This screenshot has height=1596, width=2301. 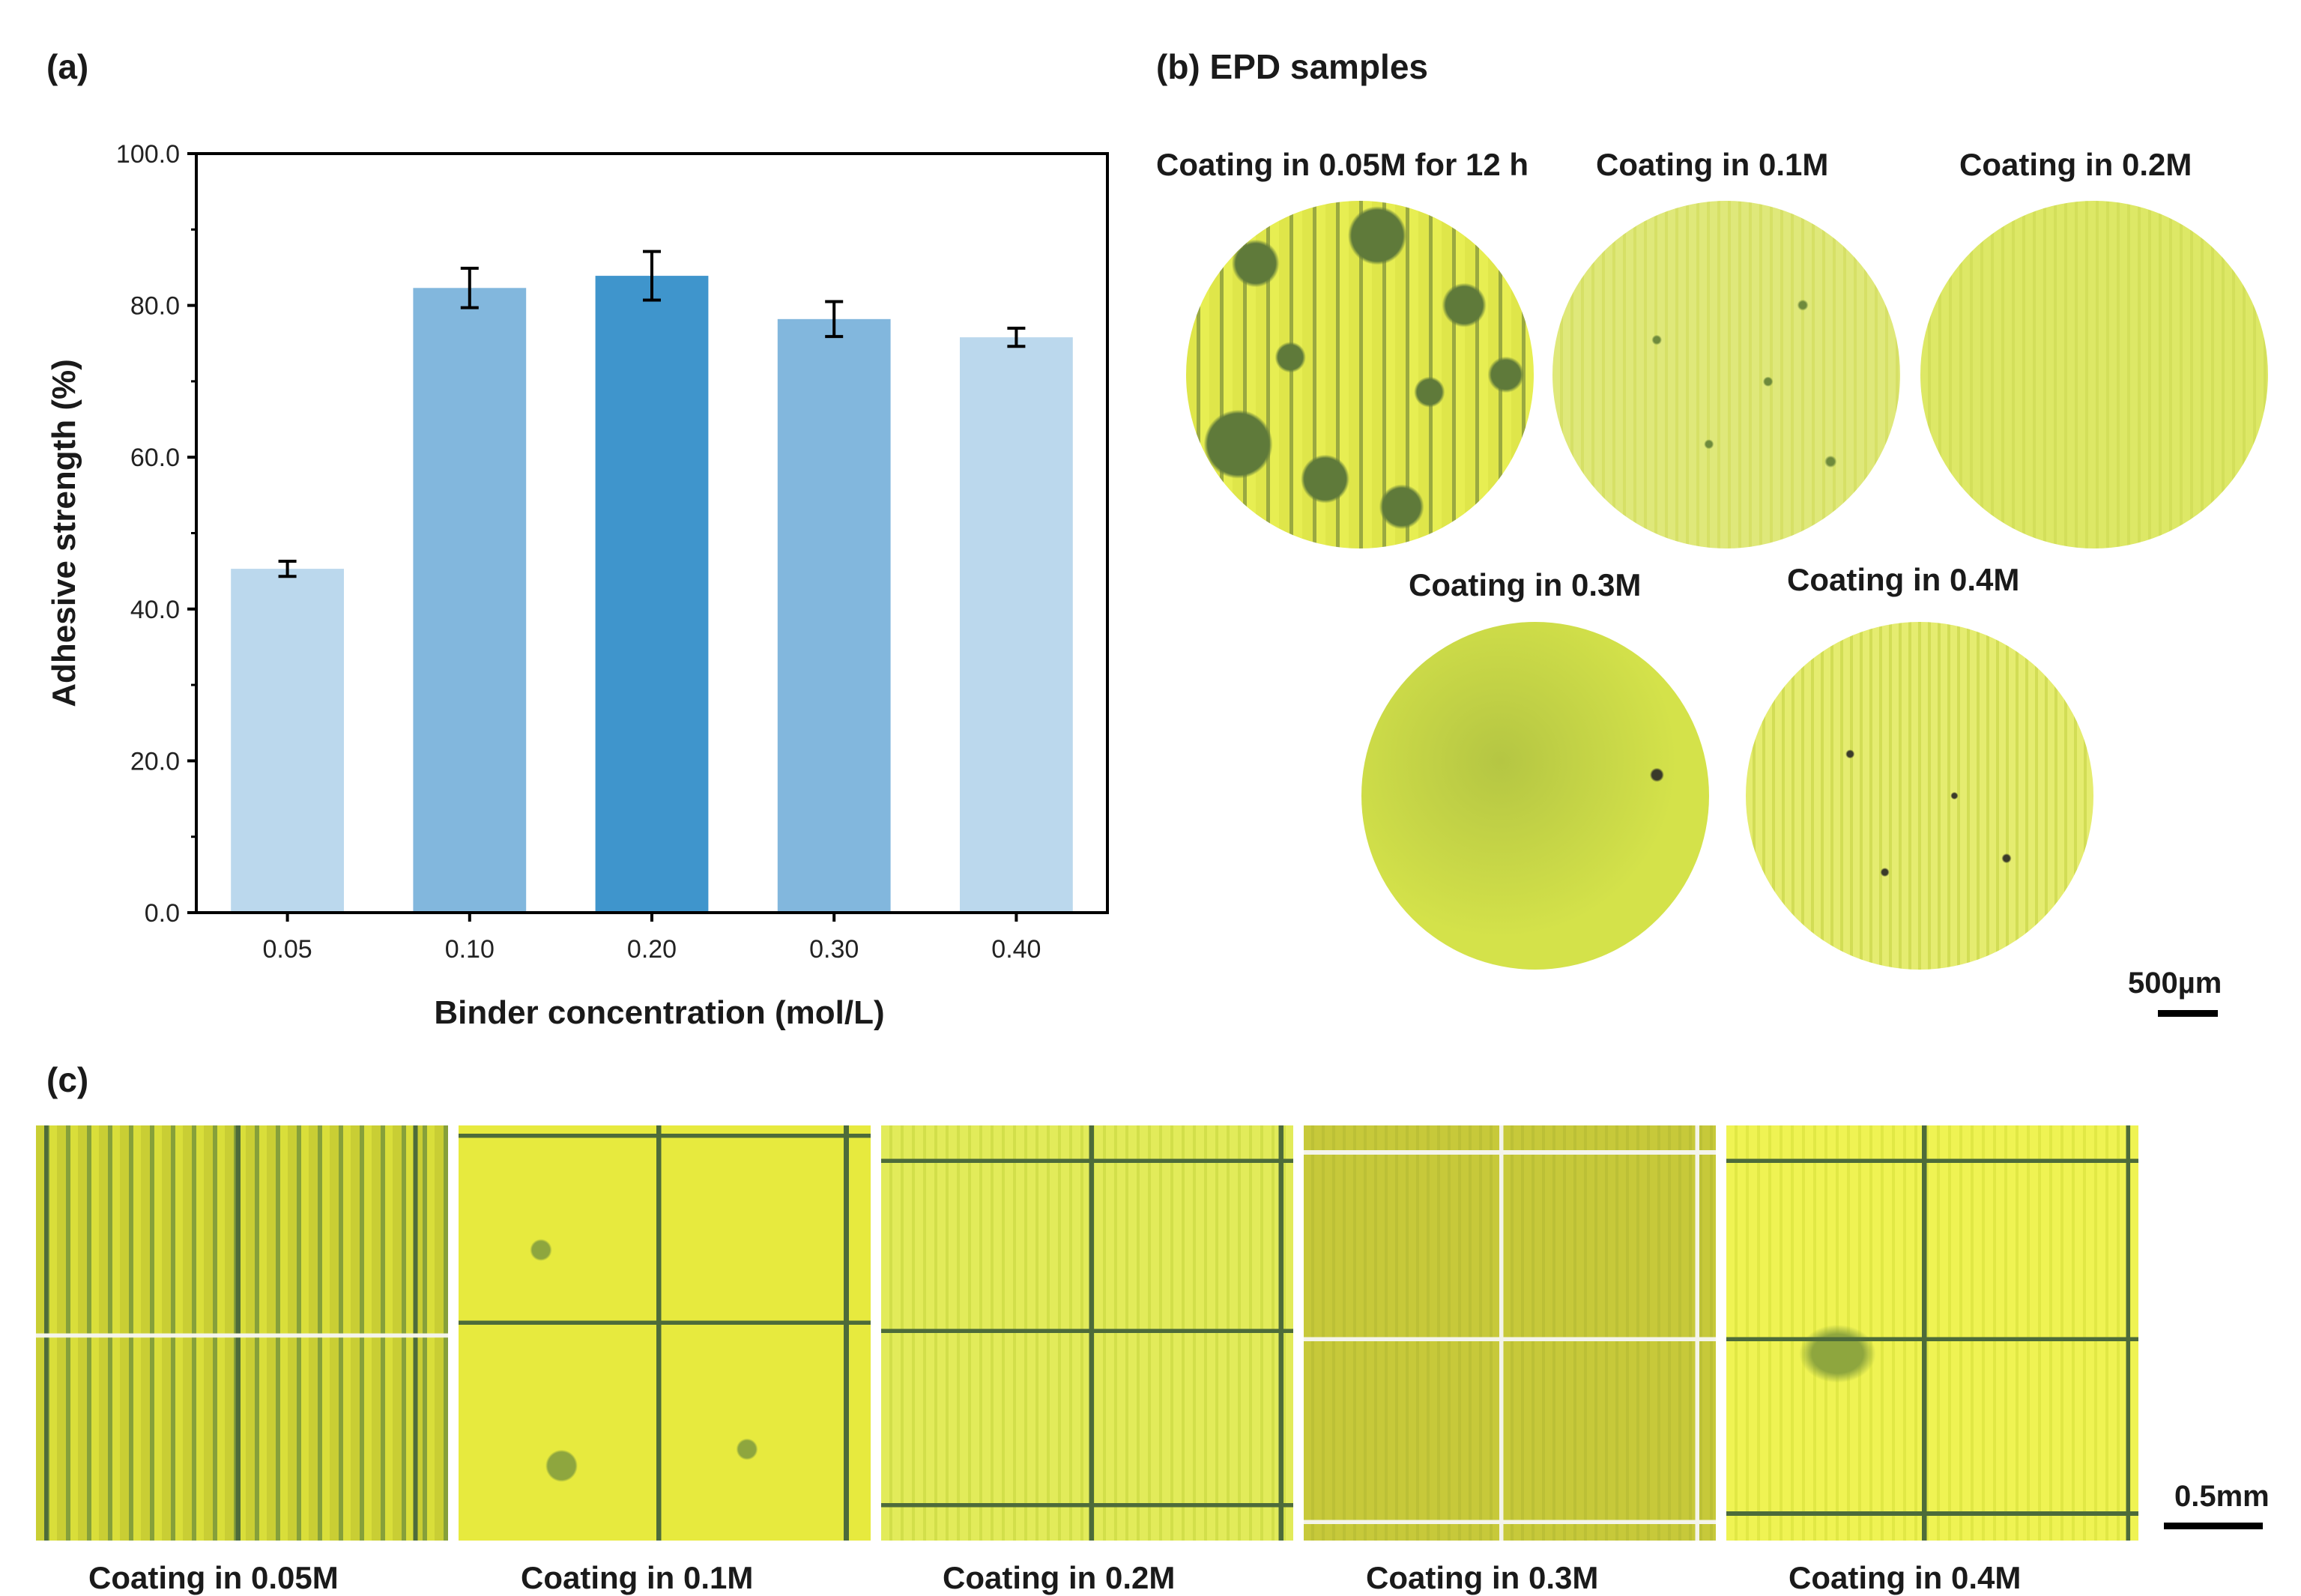 What do you see at coordinates (1906, 1577) in the screenshot?
I see `crosshatch-caption-4: Coating in 0.4M` at bounding box center [1906, 1577].